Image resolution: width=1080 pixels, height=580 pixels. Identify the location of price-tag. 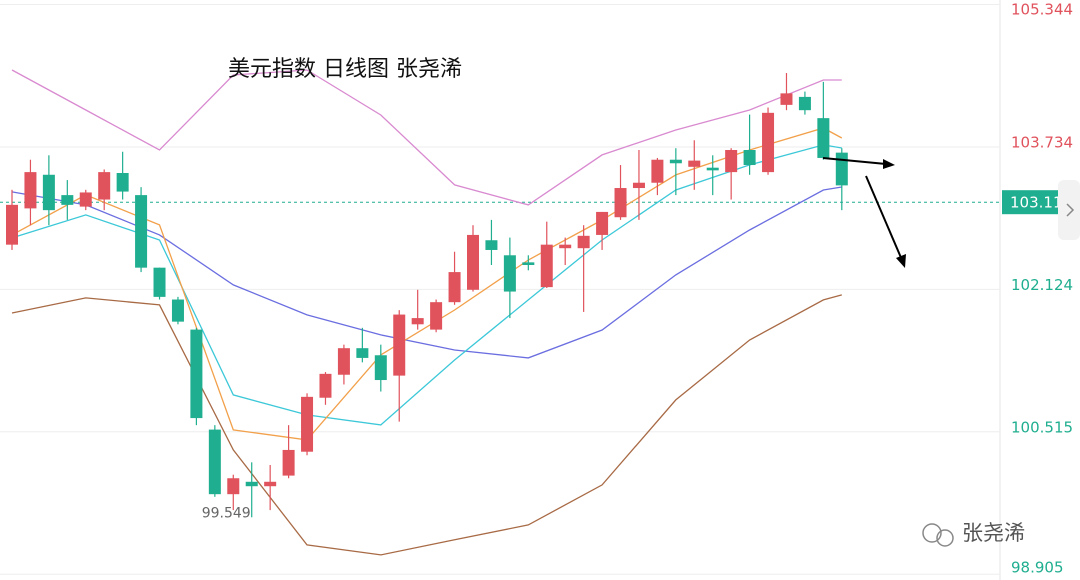
(1030, 202).